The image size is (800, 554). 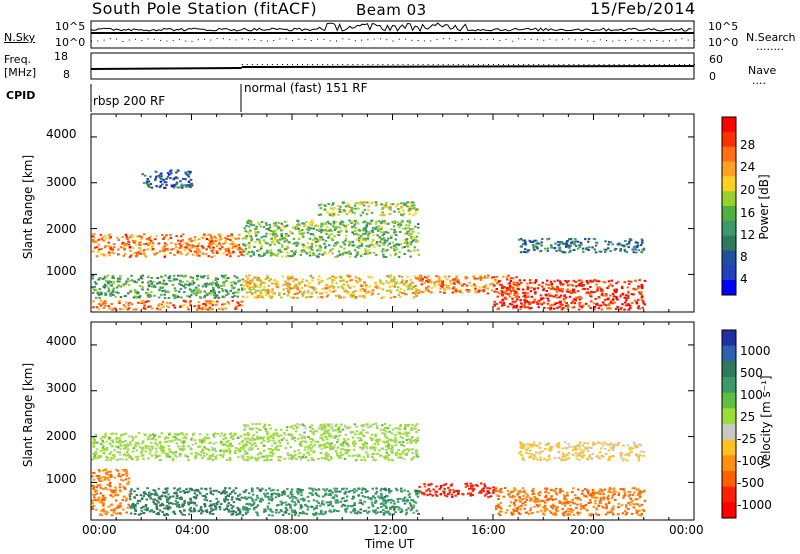 What do you see at coordinates (716, 59) in the screenshot?
I see `nave-top-tick: 60` at bounding box center [716, 59].